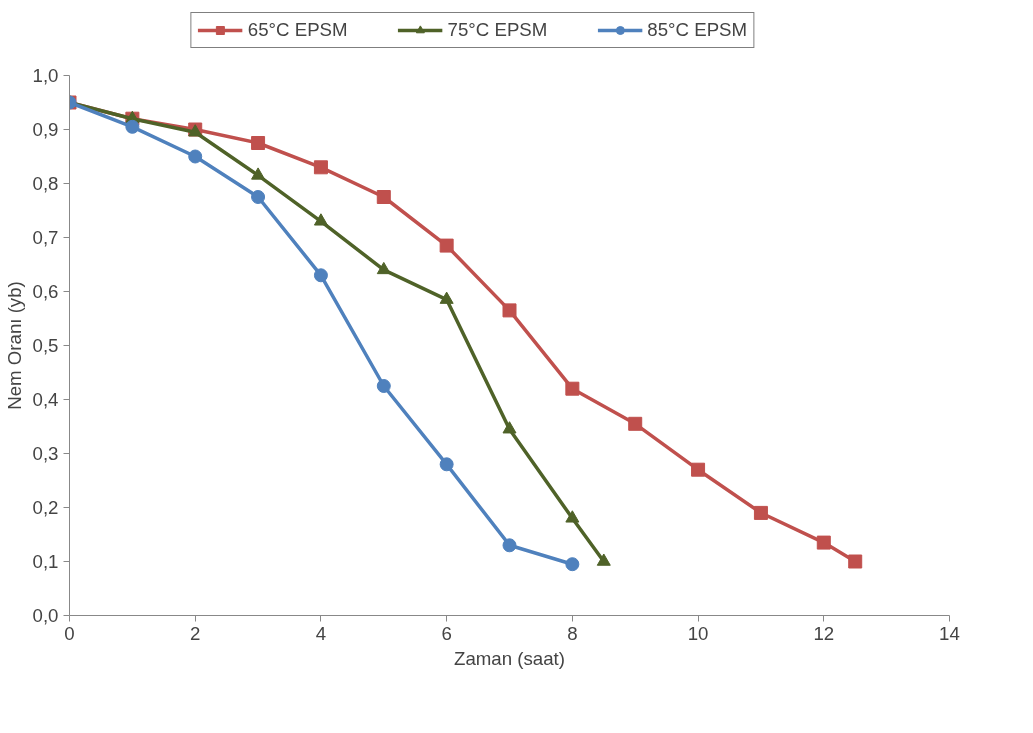  Describe the element at coordinates (297, 30) in the screenshot. I see `legend-label: 65°C EPSM` at that location.